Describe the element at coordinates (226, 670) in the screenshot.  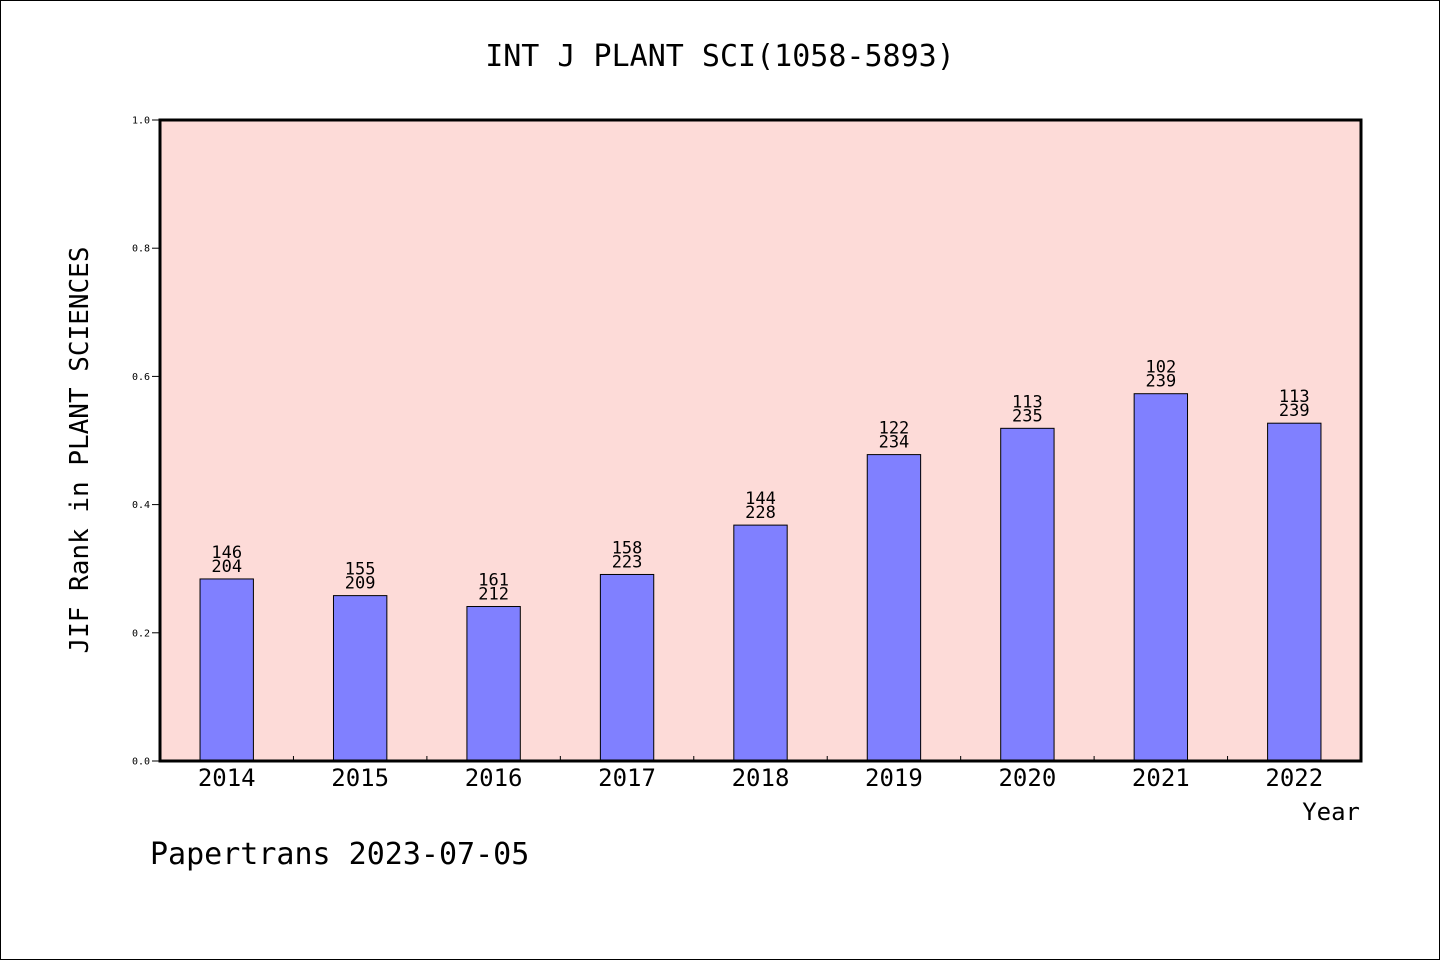
I see `bar-2014` at that location.